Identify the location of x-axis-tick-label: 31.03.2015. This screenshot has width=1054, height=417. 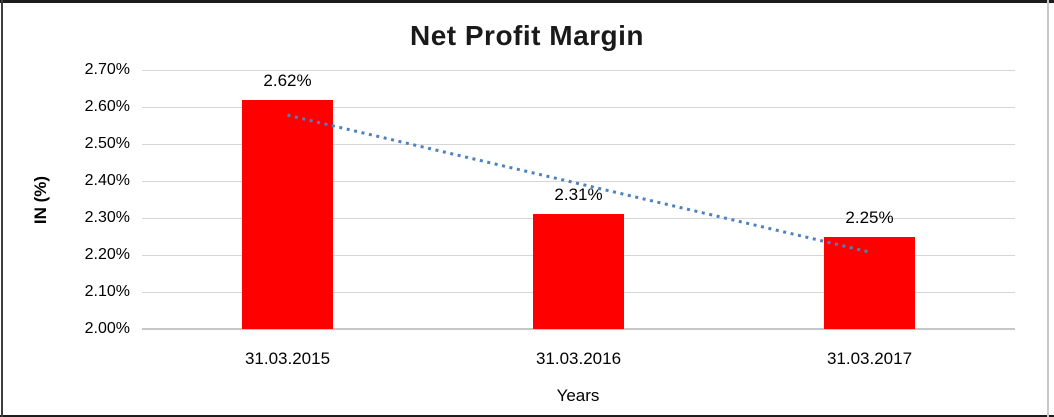
(287, 358).